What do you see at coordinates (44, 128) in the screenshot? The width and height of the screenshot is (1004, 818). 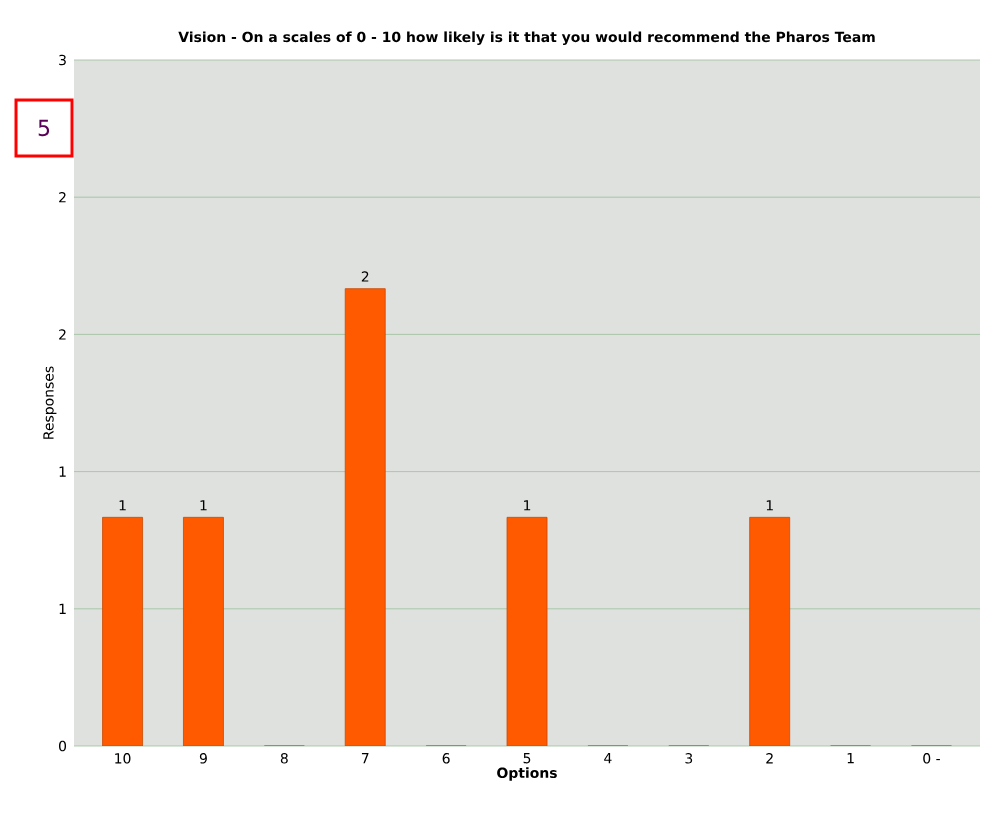 I see `text: 5` at bounding box center [44, 128].